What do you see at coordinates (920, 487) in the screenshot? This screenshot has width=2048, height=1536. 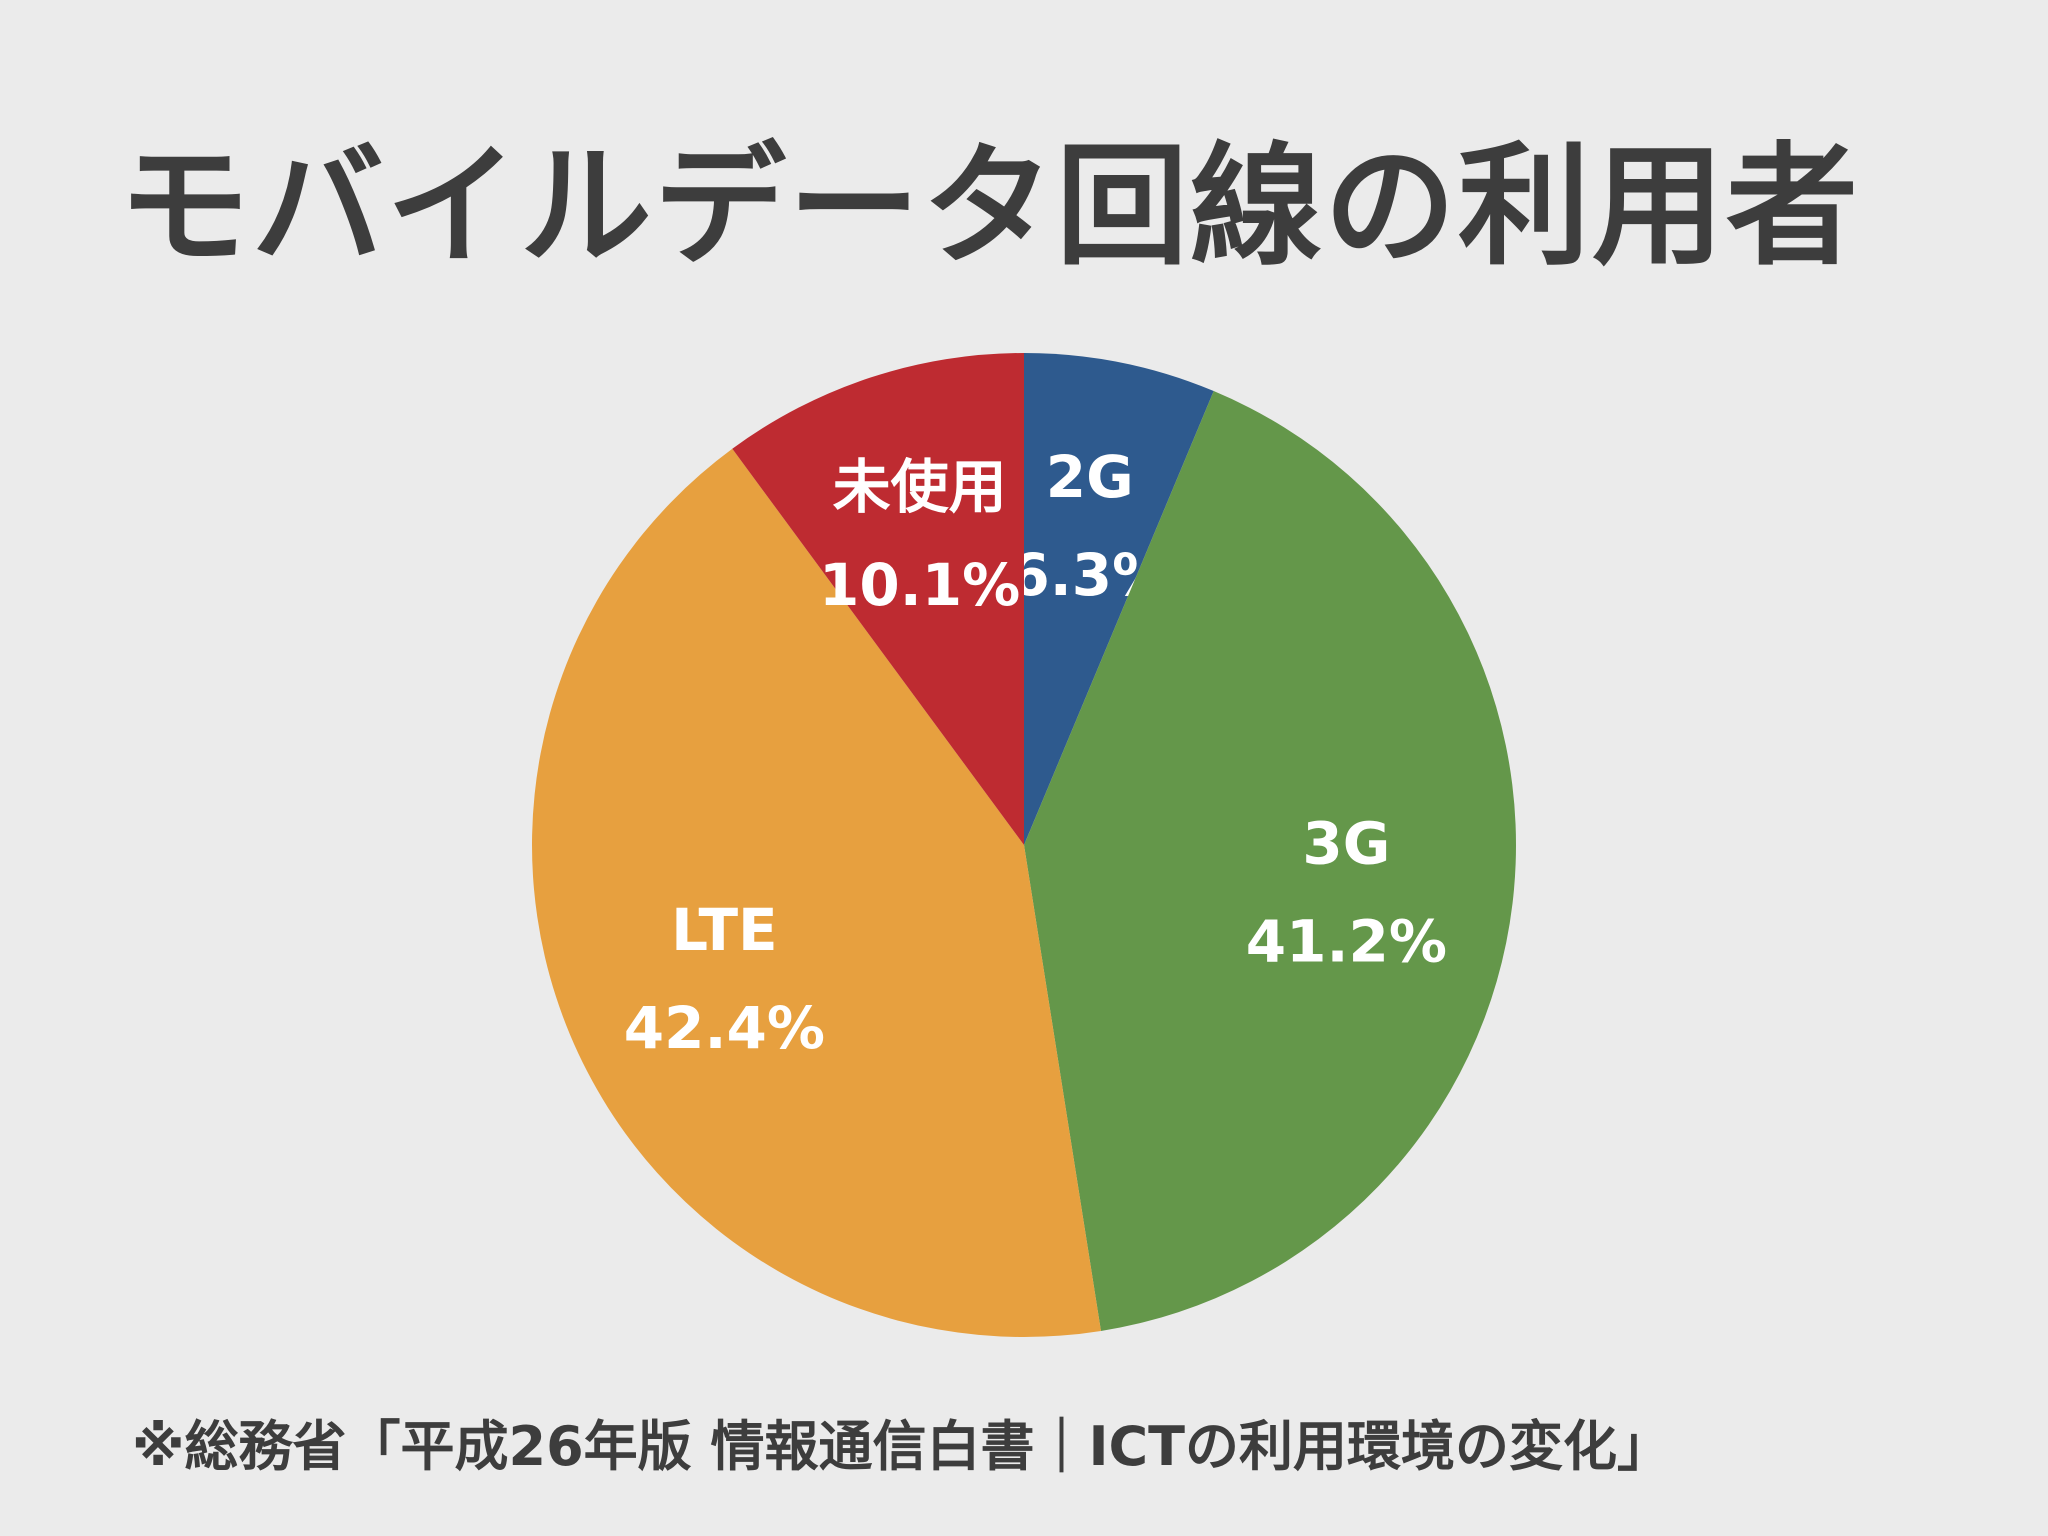 I see `slice-label-slice-4: 未使用` at bounding box center [920, 487].